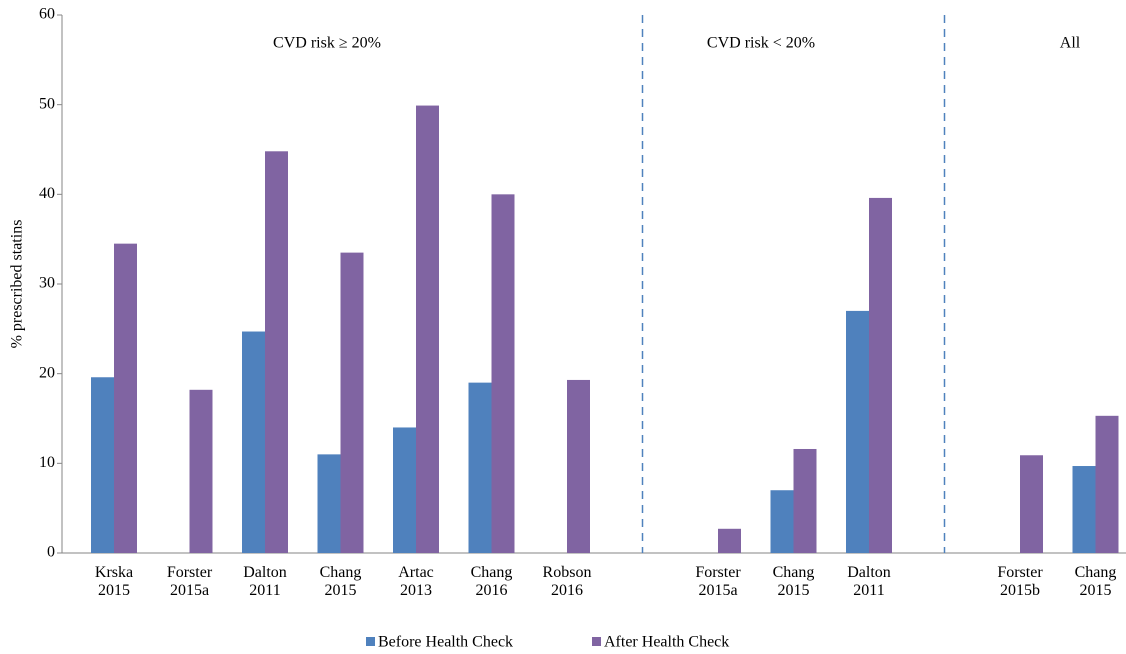 The width and height of the screenshot is (1126, 654). What do you see at coordinates (327, 43) in the screenshot?
I see `section-label: CVD risk ≥ 20%` at bounding box center [327, 43].